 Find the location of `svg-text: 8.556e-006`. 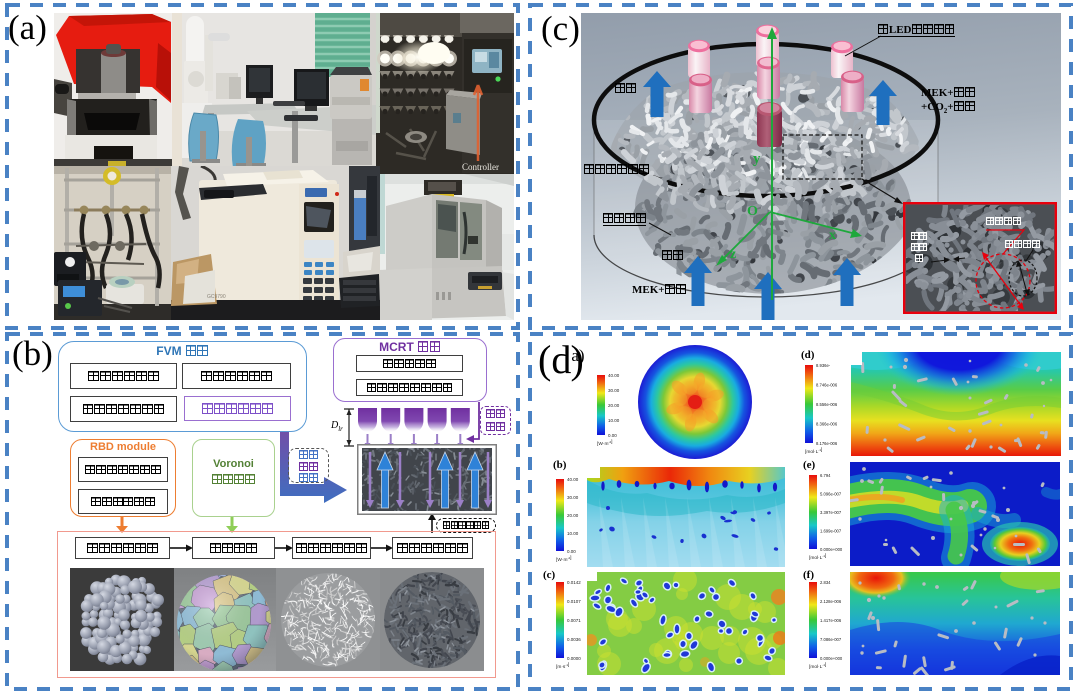

svg-text: 8.556e-006 is located at coordinates (827, 404).